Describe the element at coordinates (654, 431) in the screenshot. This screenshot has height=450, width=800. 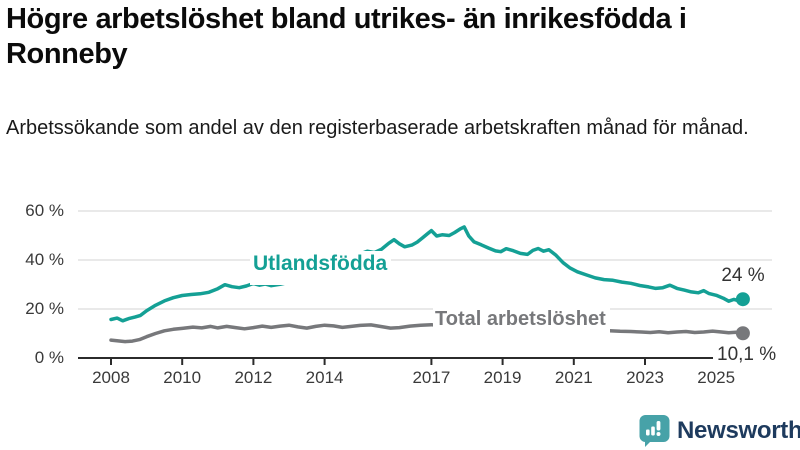
I see `newsworthy-logo-icon` at that location.